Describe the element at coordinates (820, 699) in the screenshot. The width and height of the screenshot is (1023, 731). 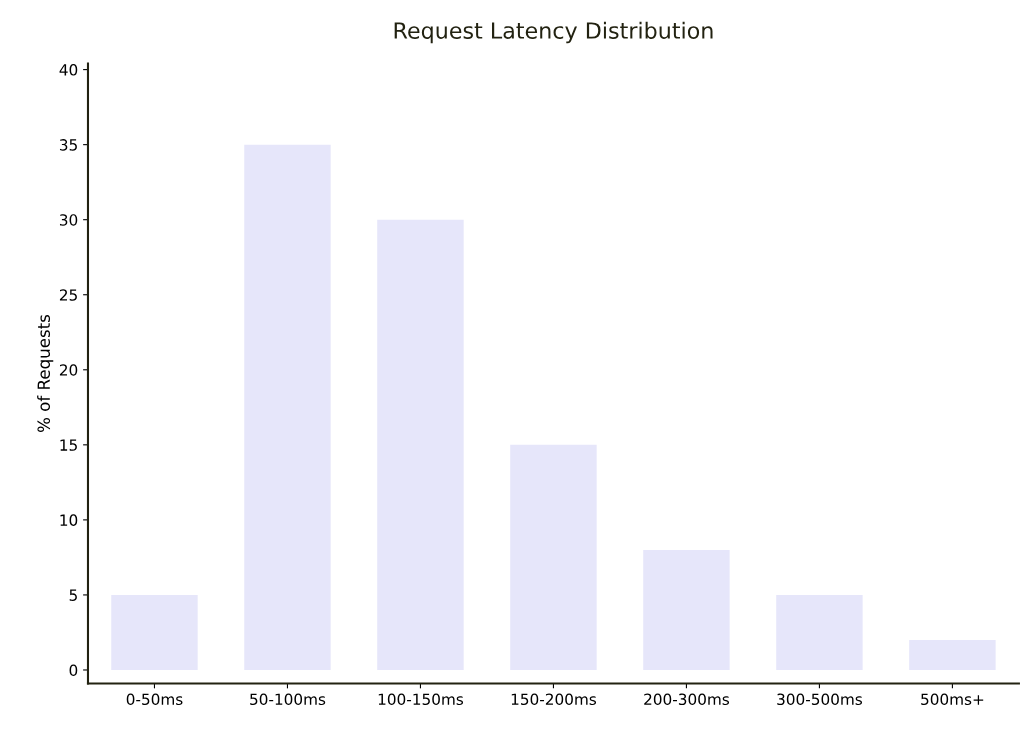
I see `x-tick-label: 300-500ms` at that location.